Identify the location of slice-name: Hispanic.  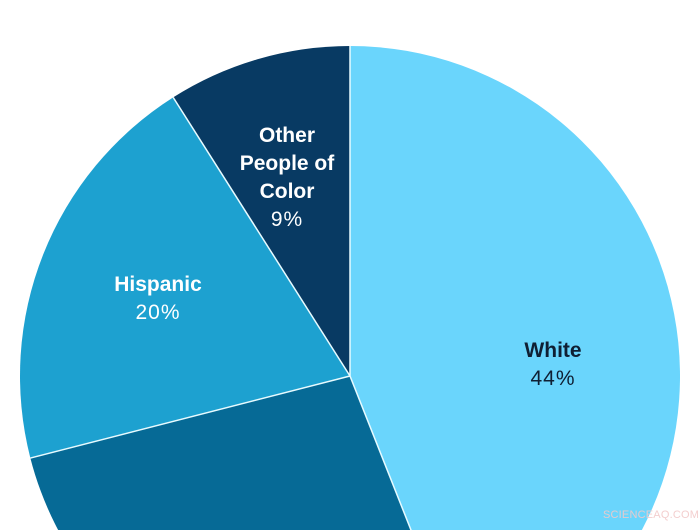
(158, 284).